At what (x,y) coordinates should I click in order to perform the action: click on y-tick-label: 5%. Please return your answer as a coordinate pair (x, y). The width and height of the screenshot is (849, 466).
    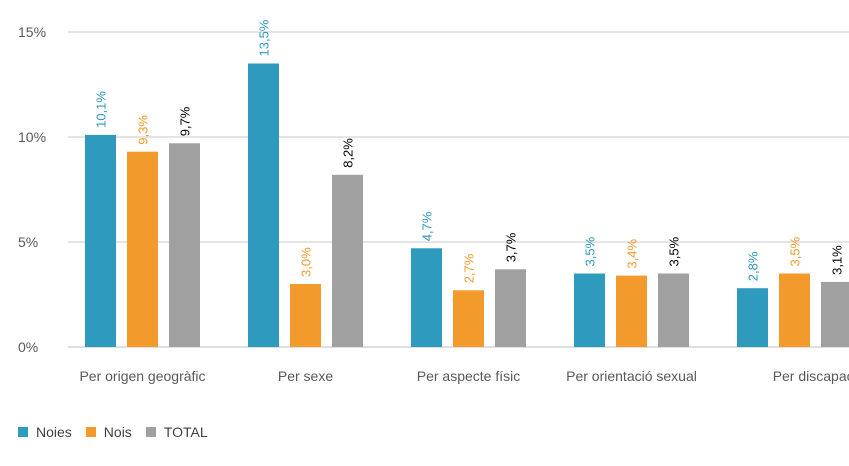
    Looking at the image, I should click on (28, 242).